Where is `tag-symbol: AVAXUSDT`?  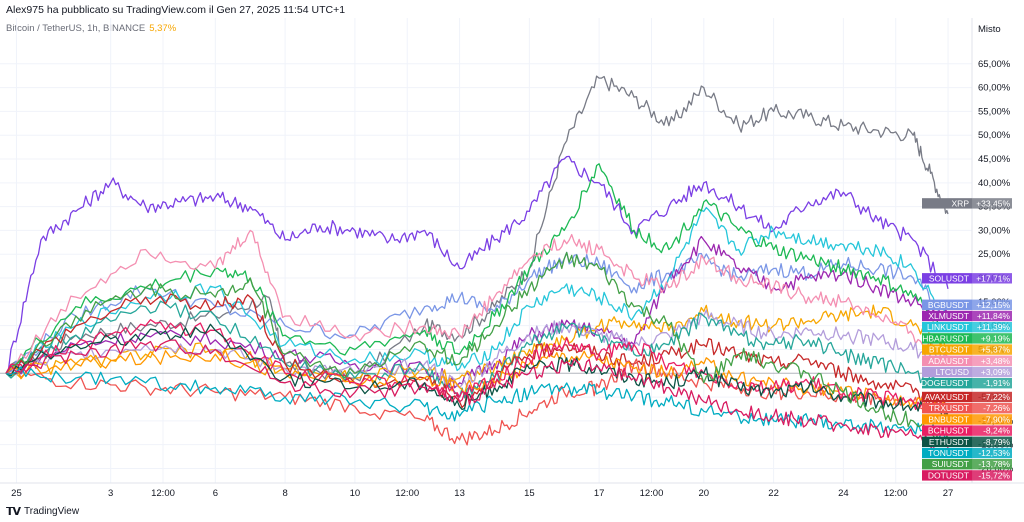
tag-symbol: AVAXUSDT is located at coordinates (946, 397).